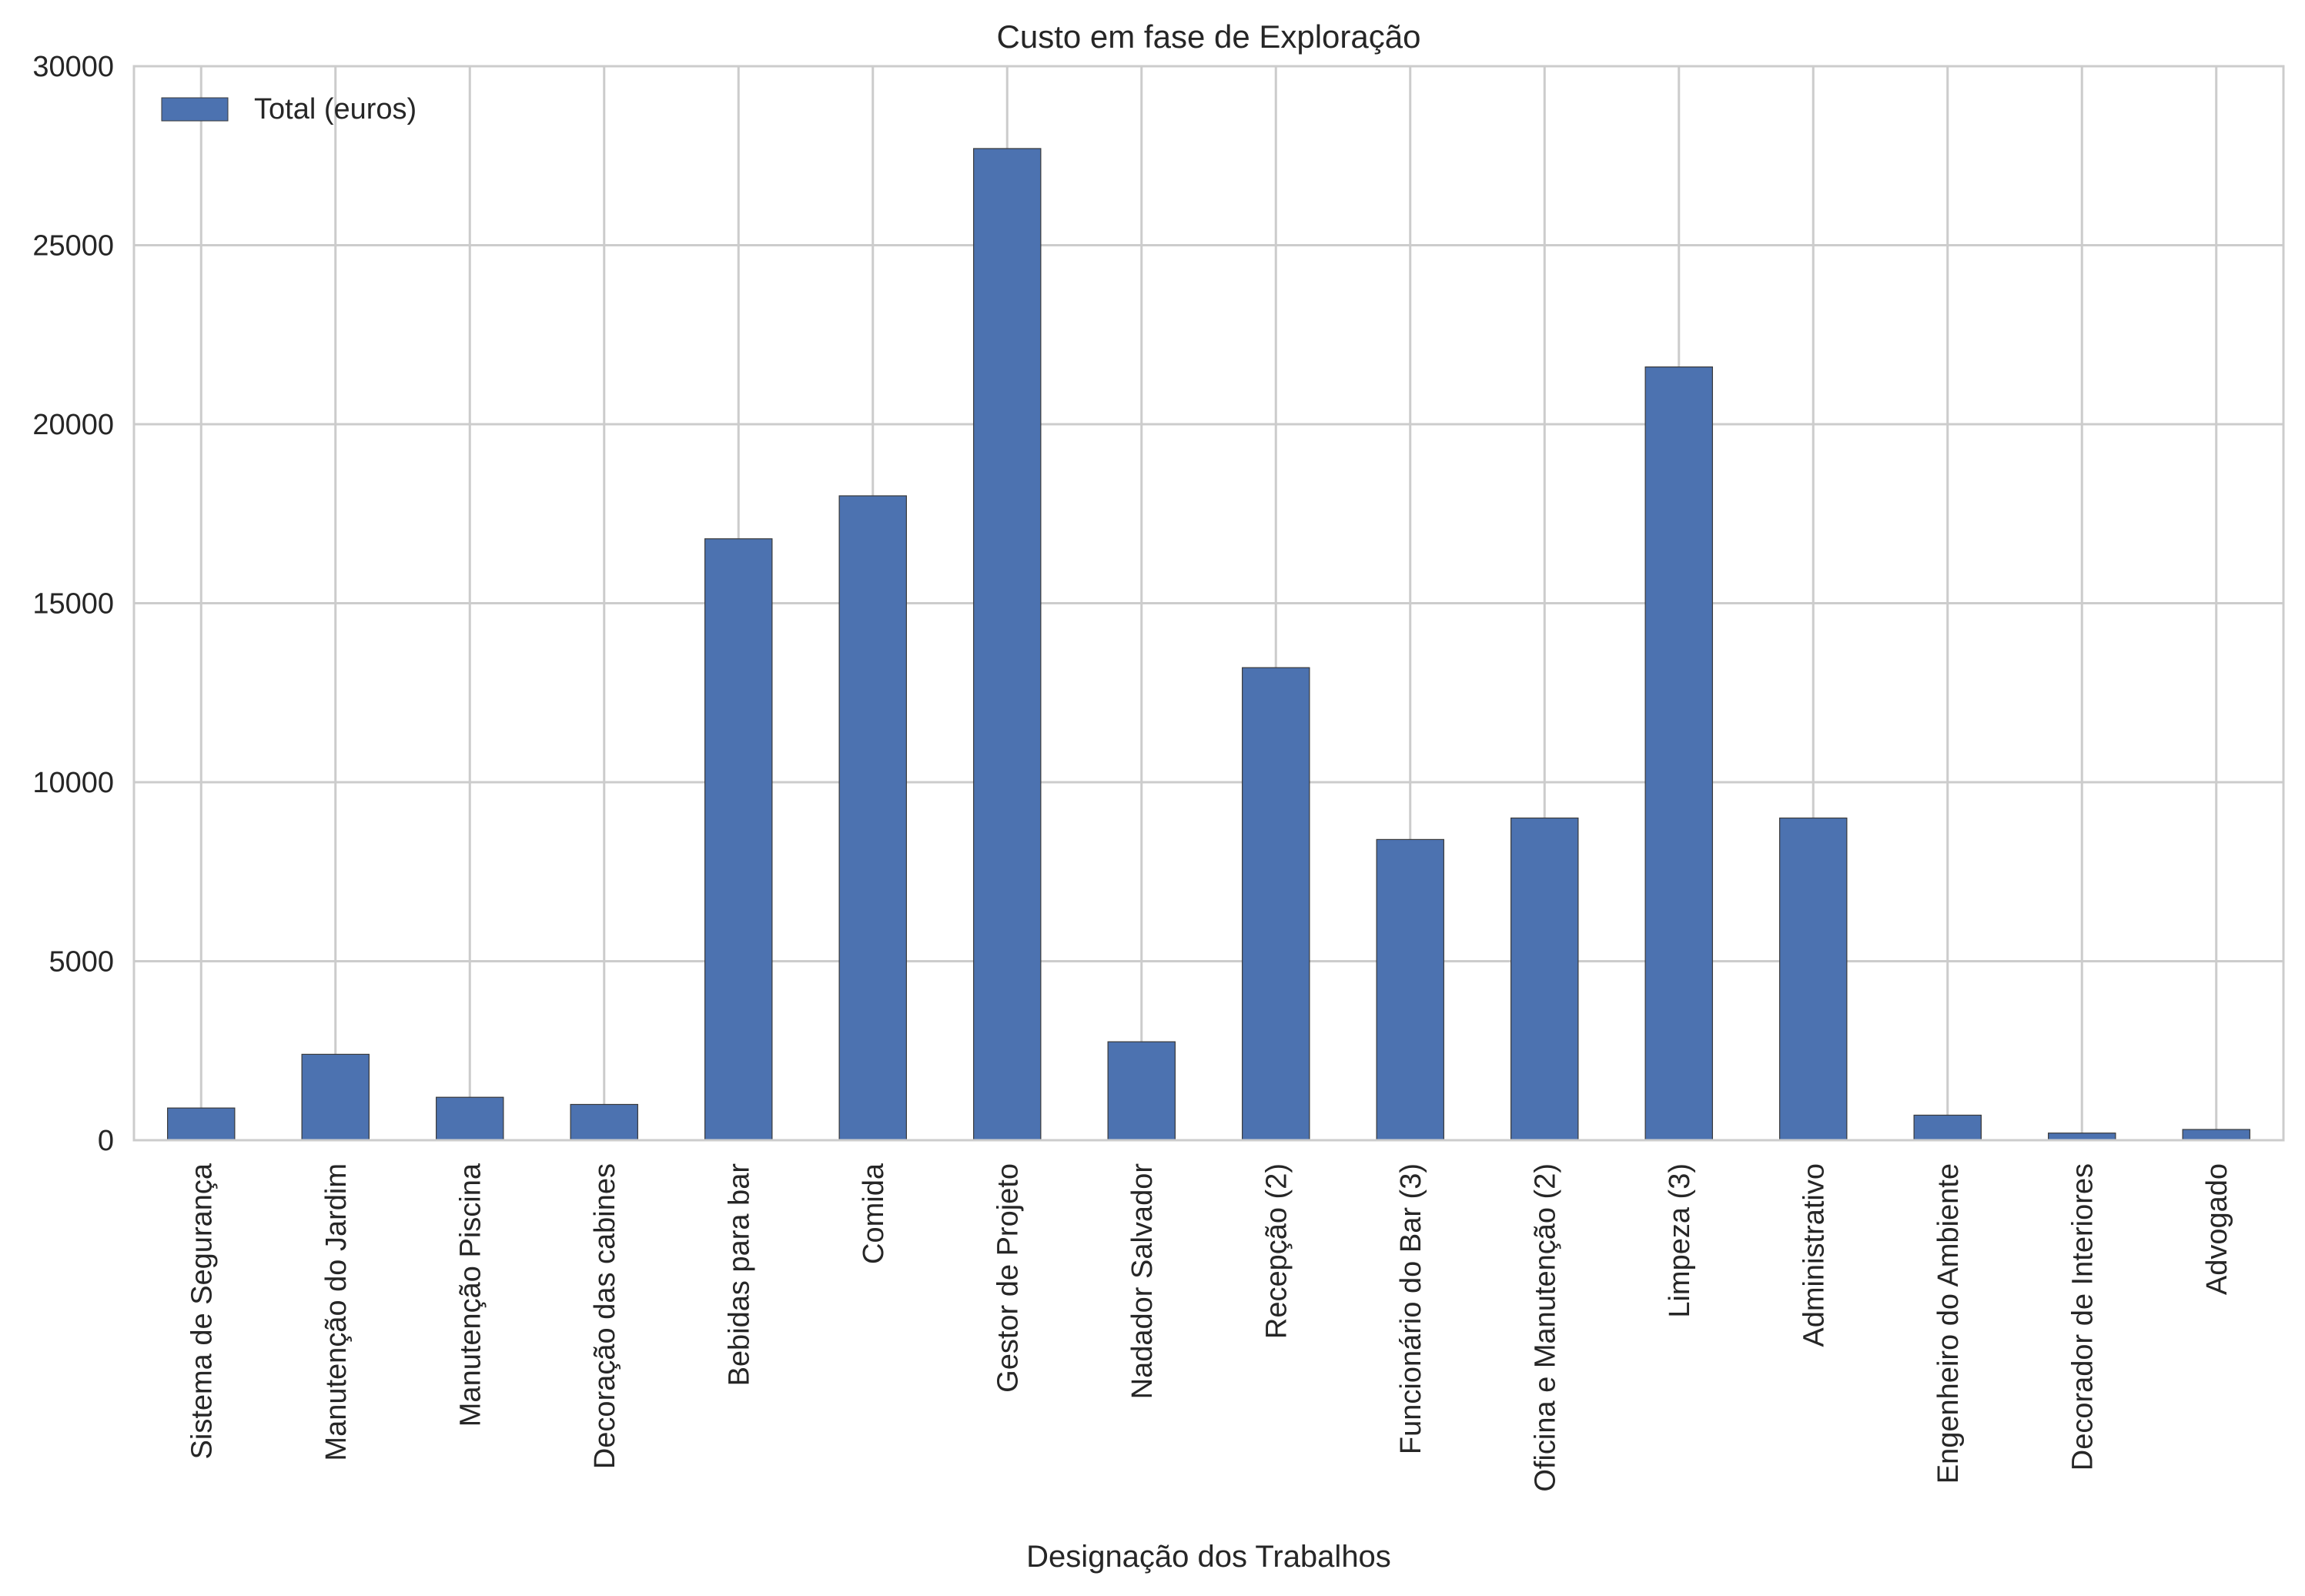 The height and width of the screenshot is (1596, 2305). Describe the element at coordinates (1276, 1251) in the screenshot. I see `x-tick-label: Recepção (2)` at that location.